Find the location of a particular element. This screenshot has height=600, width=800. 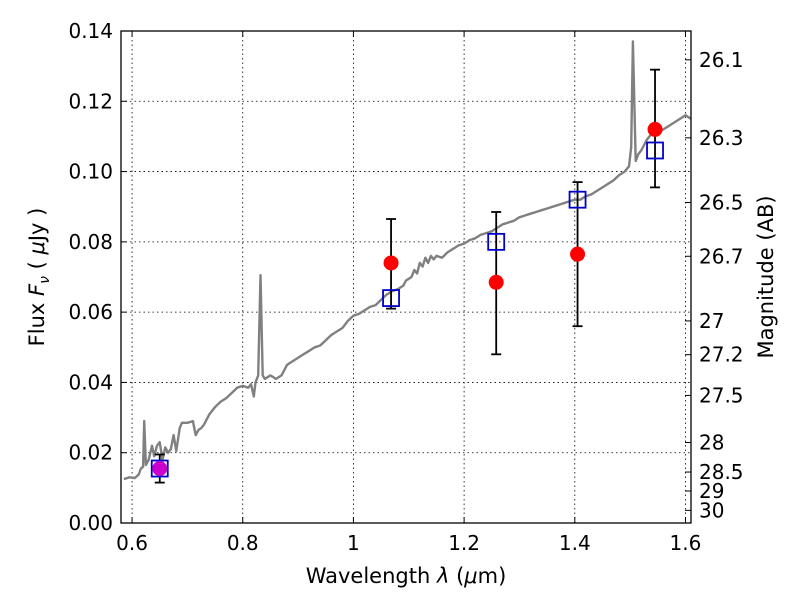

y-tick-label: 0.02 is located at coordinates (90, 453).